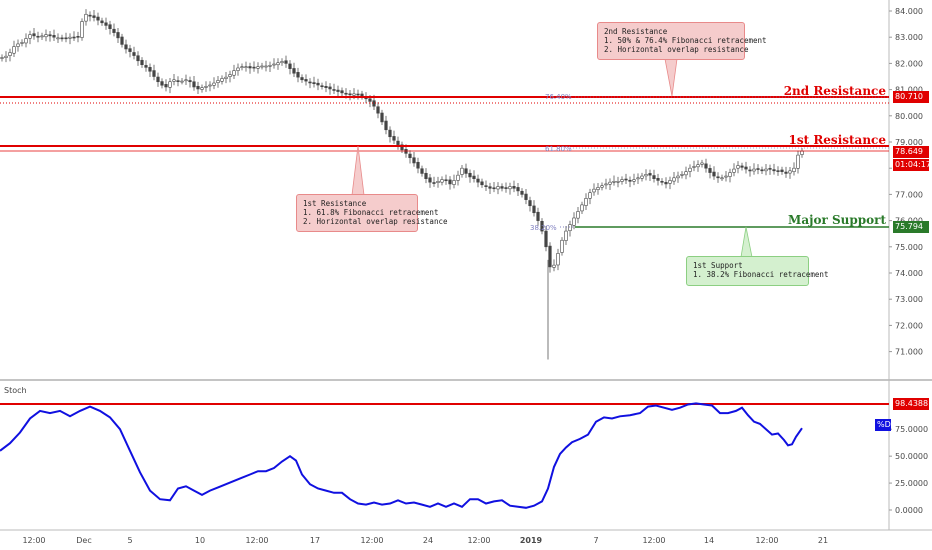  I want to click on label-2nd-resistance: 2nd Resistance, so click(835, 91).